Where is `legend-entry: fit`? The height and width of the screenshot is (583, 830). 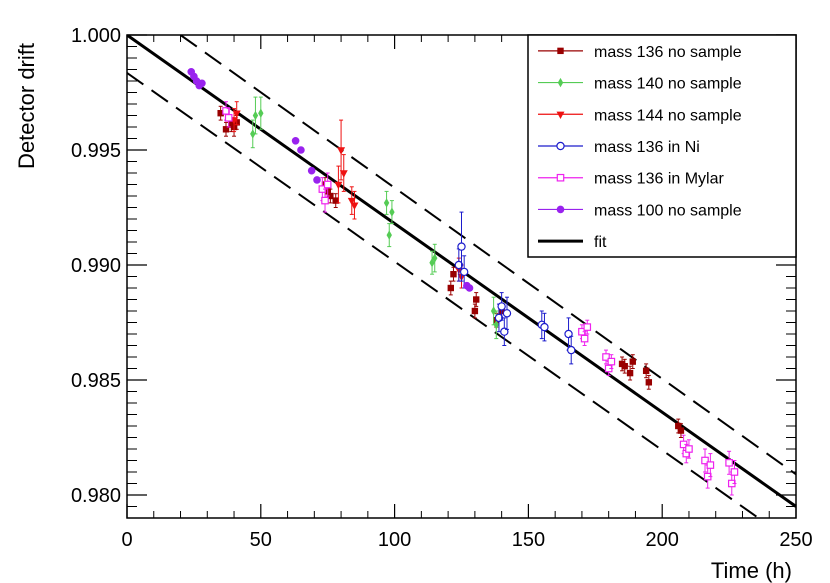 legend-entry: fit is located at coordinates (572, 242).